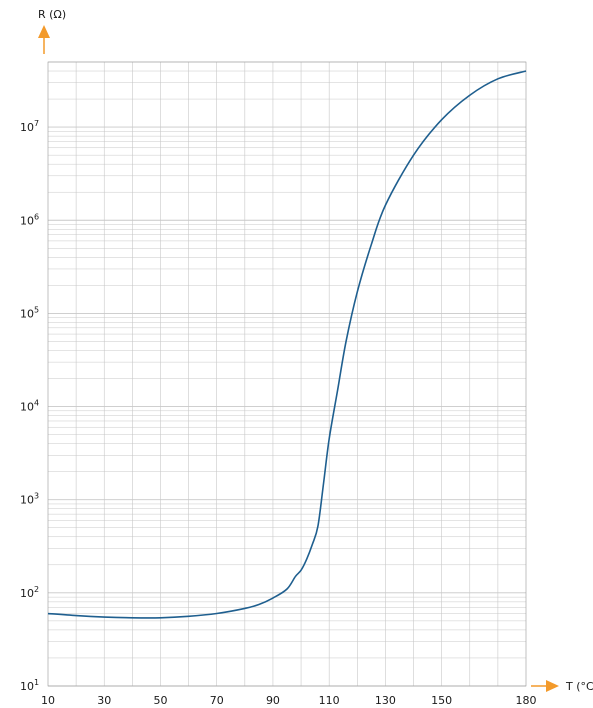 The height and width of the screenshot is (708, 593). I want to click on y-tick-labels: 10¹ 10² 10³ 10⁴ 10⁵ 10⁶ 10⁷, so click(29, 406).